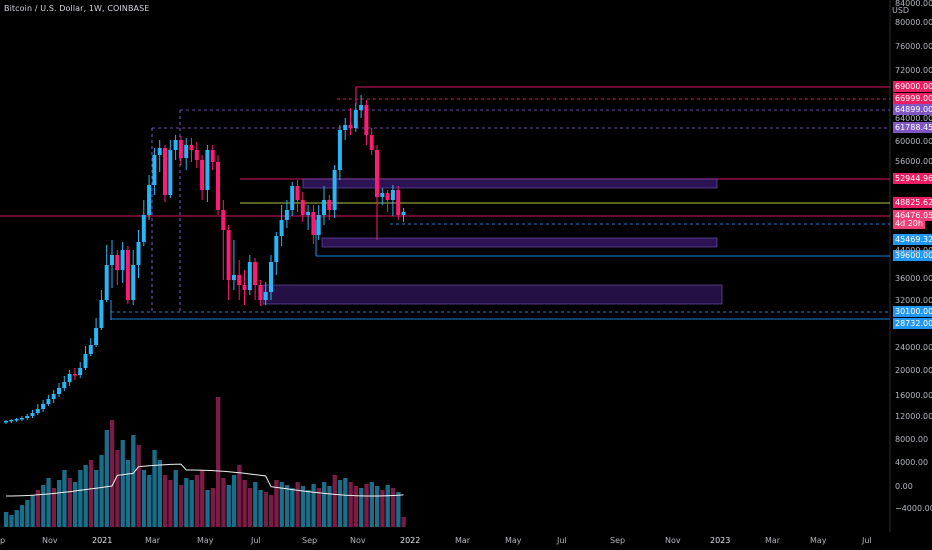  What do you see at coordinates (913, 4) in the screenshot?
I see `y-axis-label: 84000.00` at bounding box center [913, 4].